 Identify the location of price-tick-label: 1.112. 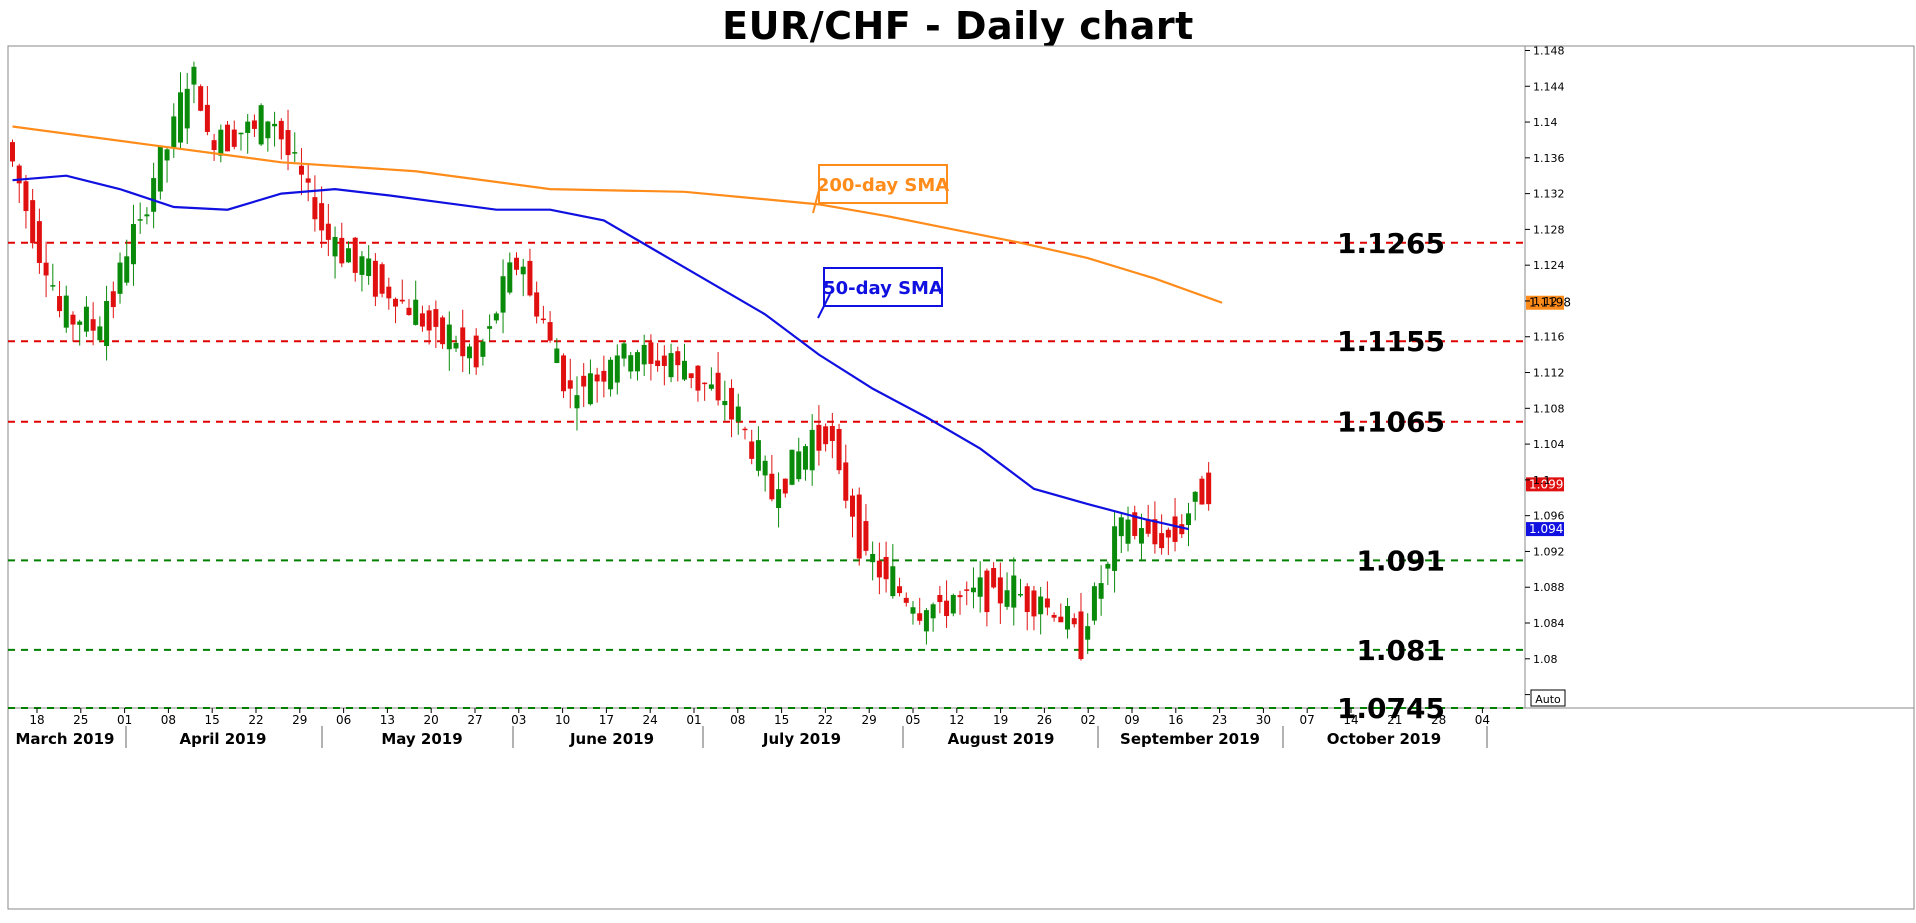
(1549, 373).